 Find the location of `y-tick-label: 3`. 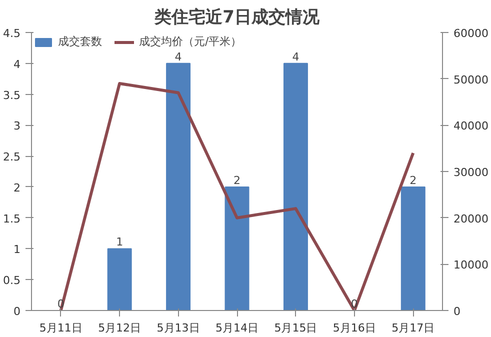

y-tick-label: 3 is located at coordinates (17, 126).